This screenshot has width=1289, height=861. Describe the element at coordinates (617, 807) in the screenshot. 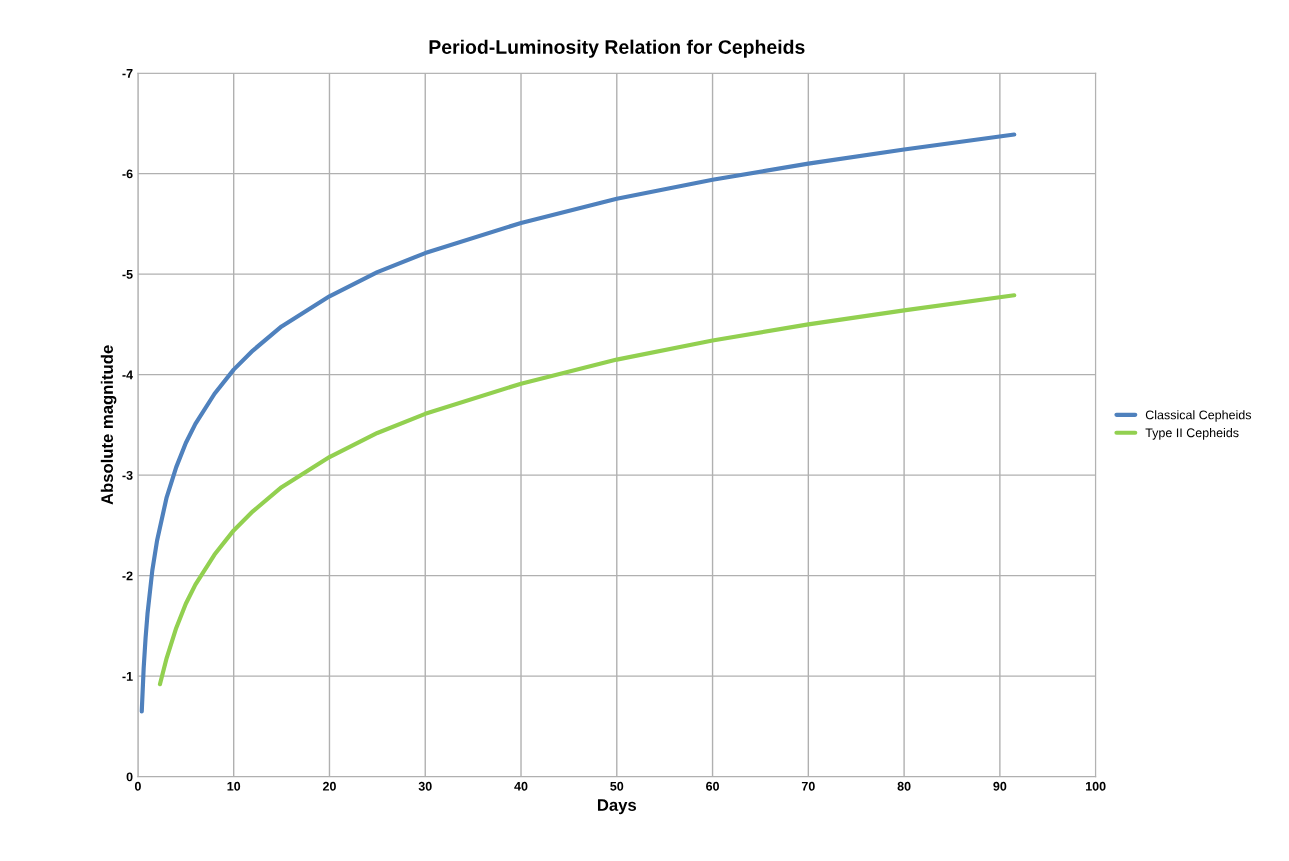

I see `x-axis-title: Days` at that location.